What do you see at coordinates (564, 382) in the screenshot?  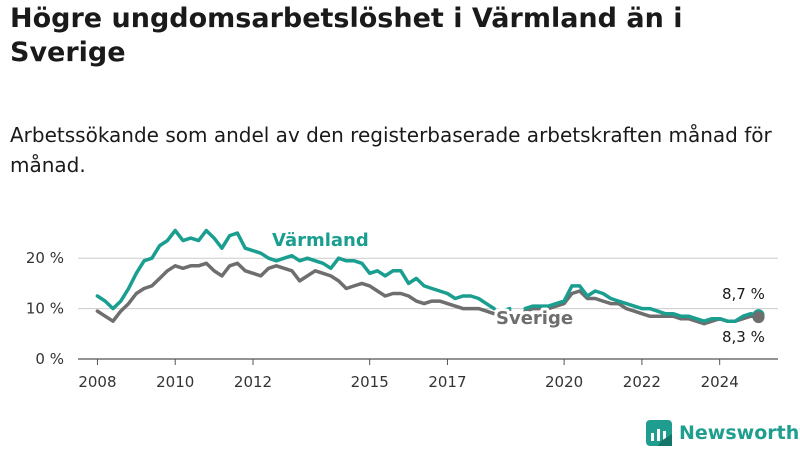 I see `x-tick-label: 2020` at bounding box center [564, 382].